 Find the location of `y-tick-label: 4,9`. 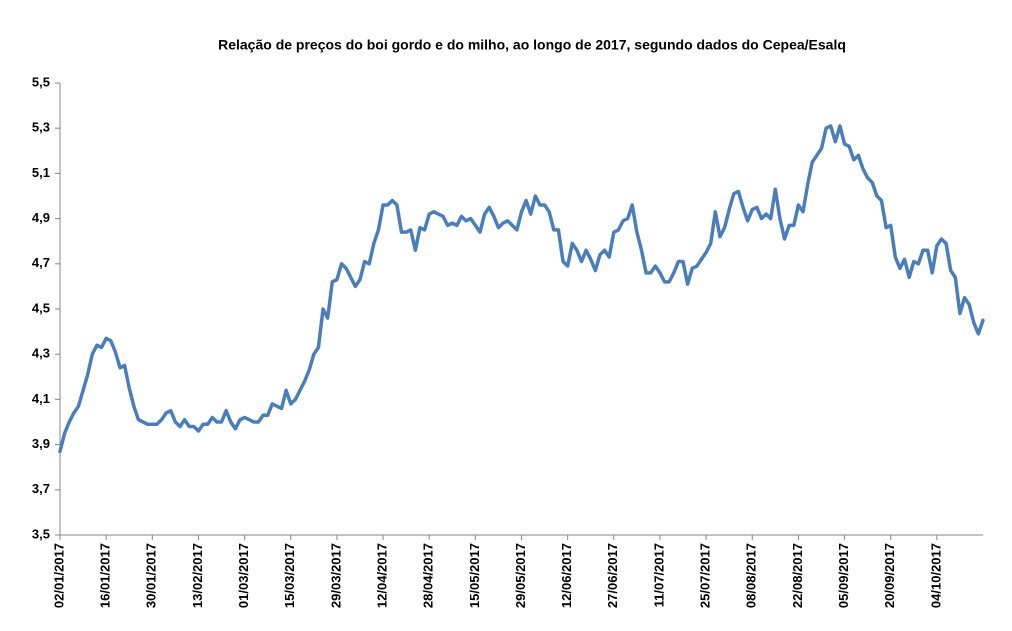

y-tick-label: 4,9 is located at coordinates (41, 217).